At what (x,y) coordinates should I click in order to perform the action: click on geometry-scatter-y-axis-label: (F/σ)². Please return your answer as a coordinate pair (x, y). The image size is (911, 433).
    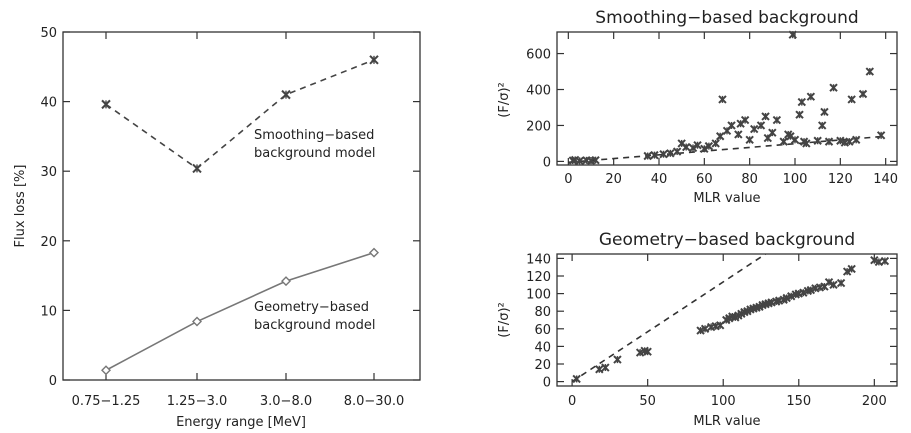
    Looking at the image, I should click on (504, 319).